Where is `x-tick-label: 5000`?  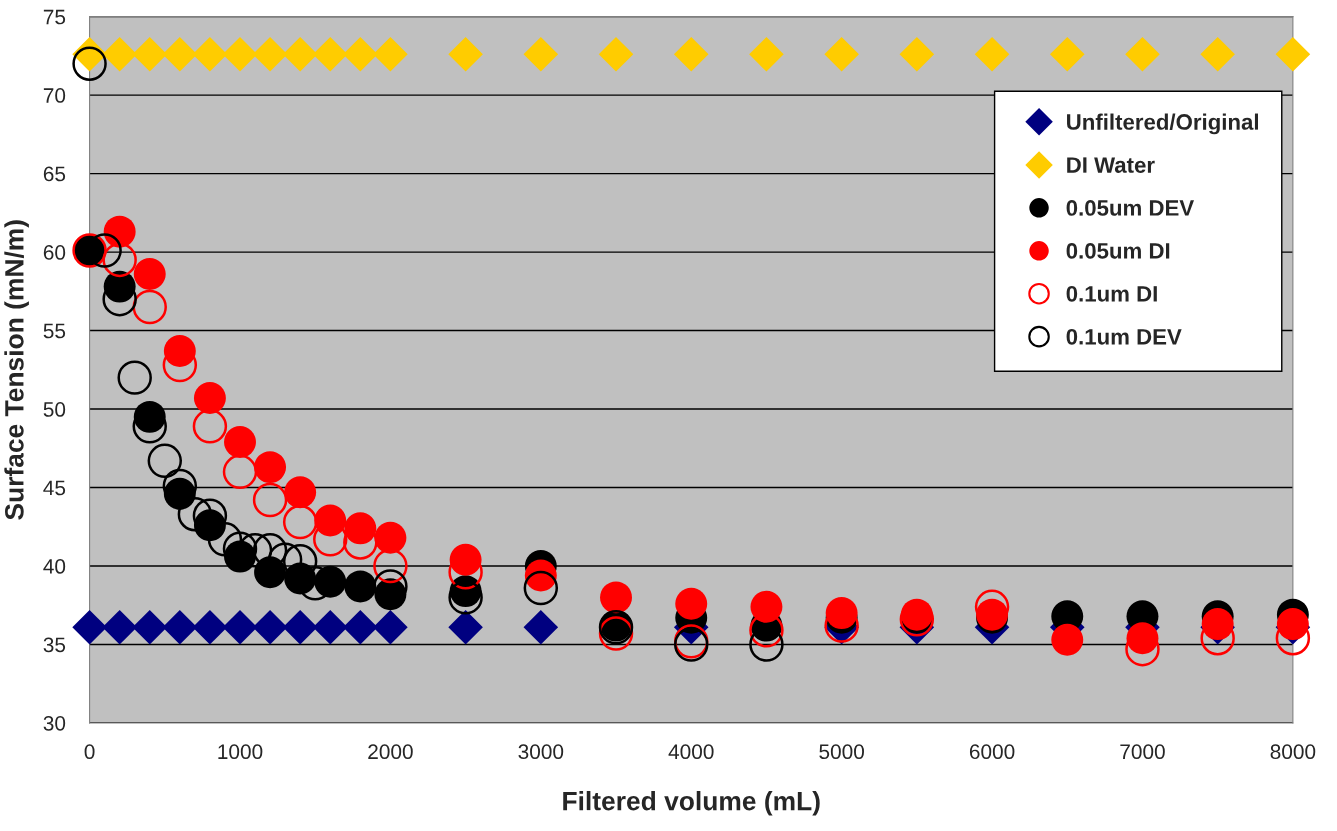 x-tick-label: 5000 is located at coordinates (841, 752).